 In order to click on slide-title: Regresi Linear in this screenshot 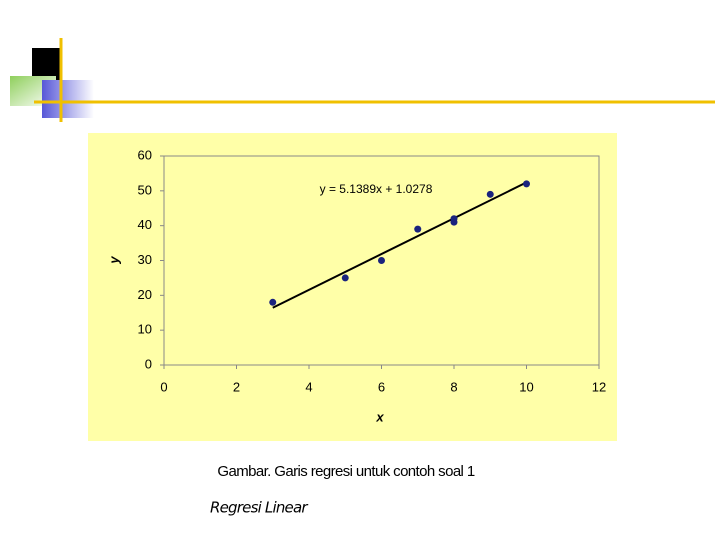, I will do `click(259, 508)`.